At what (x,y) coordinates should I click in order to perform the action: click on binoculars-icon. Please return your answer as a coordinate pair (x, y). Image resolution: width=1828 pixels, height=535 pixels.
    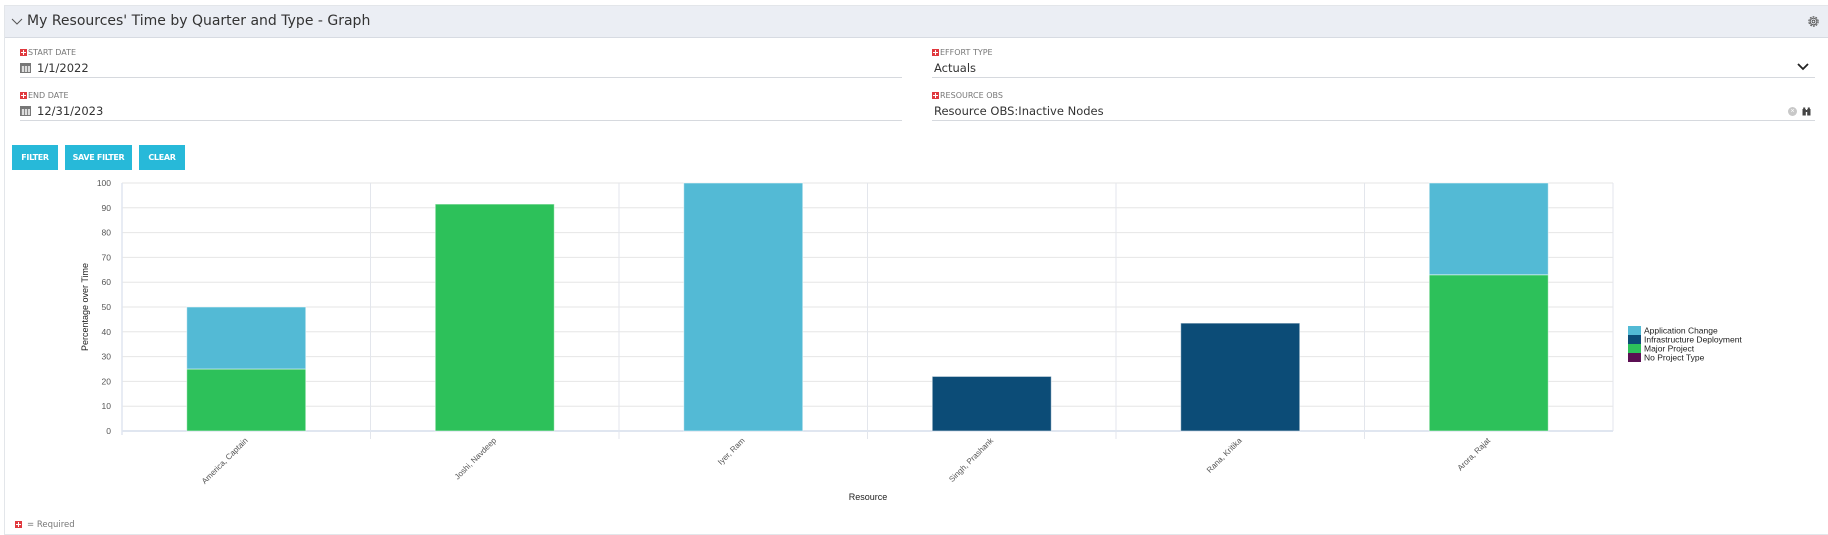
    Looking at the image, I should click on (1806, 111).